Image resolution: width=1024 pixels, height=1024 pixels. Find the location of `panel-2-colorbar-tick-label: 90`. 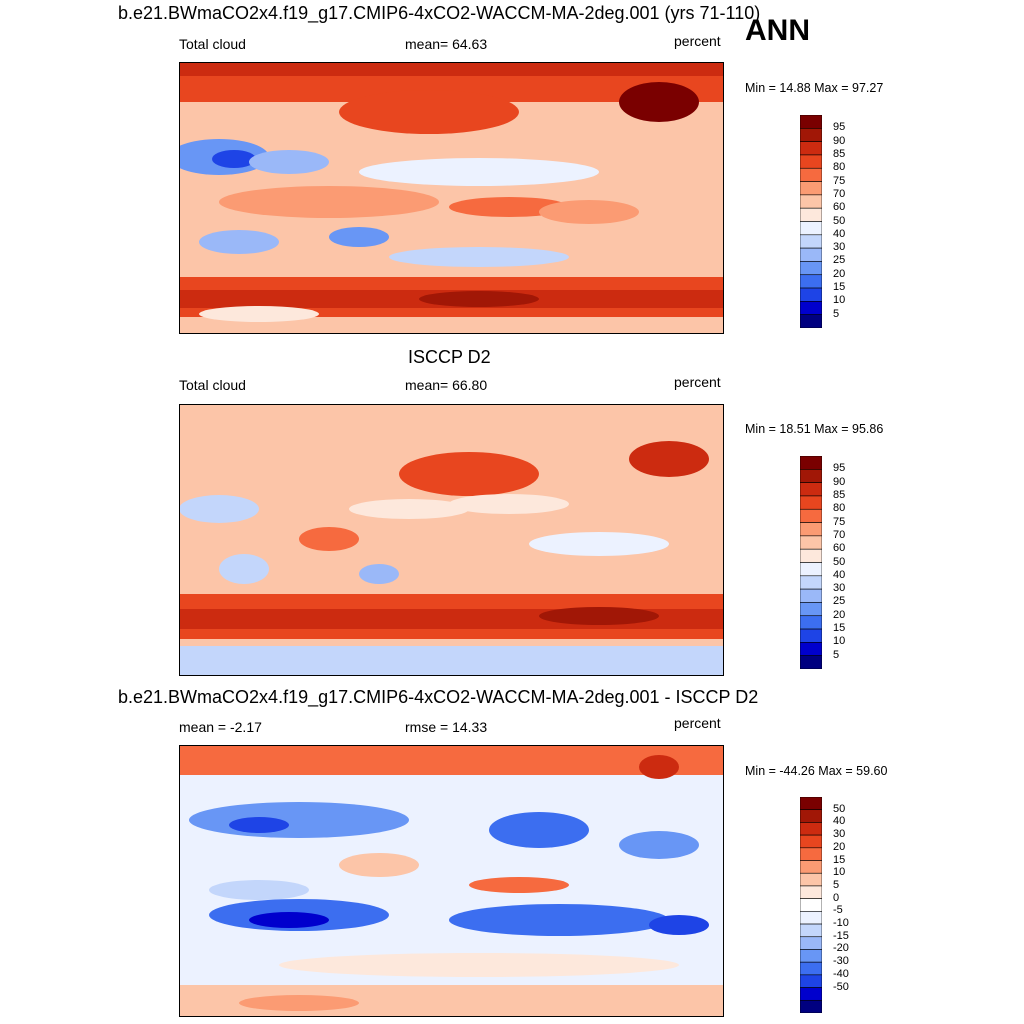

panel-2-colorbar-tick-label: 90 is located at coordinates (839, 481).